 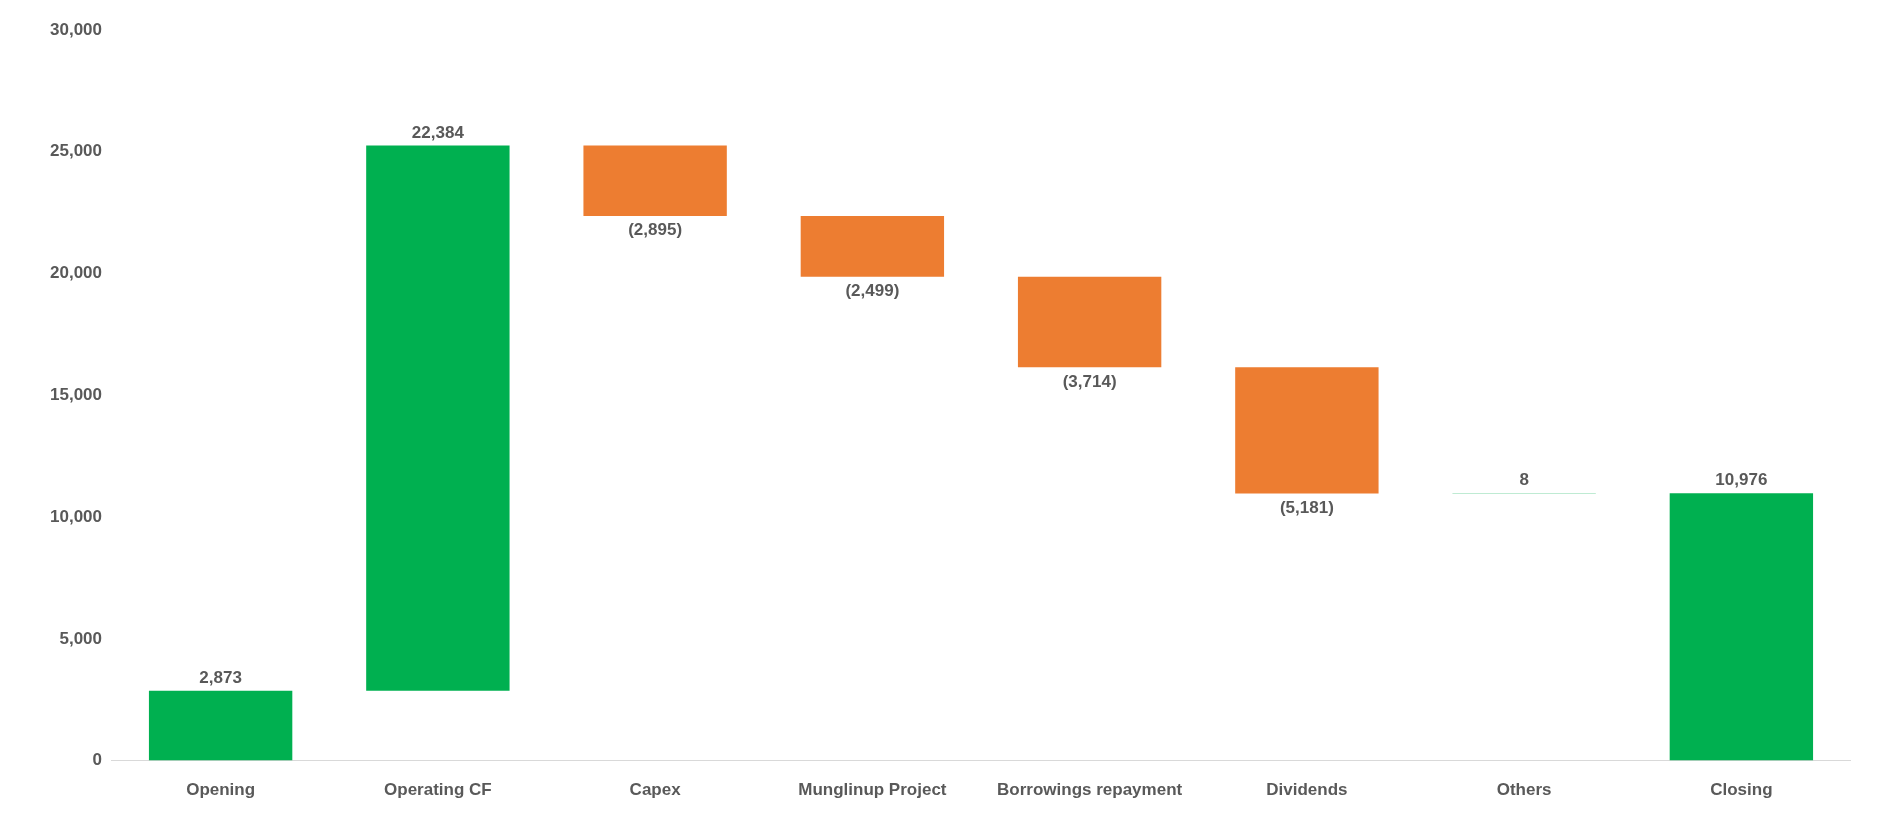 I want to click on x-tick-label: Borrowings repayment, so click(x=1090, y=790).